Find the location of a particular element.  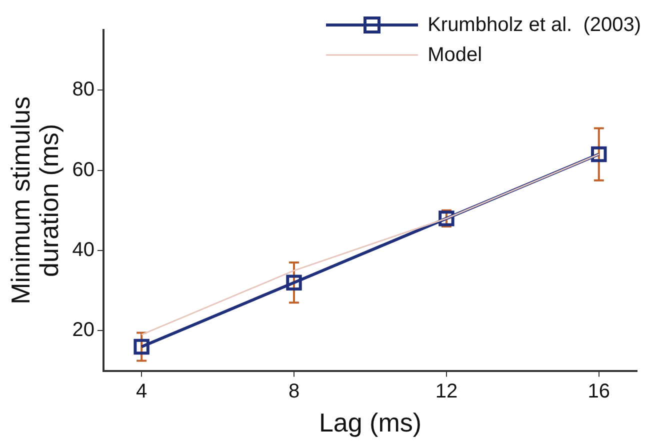

y-tick-label: 80 is located at coordinates (83, 89).